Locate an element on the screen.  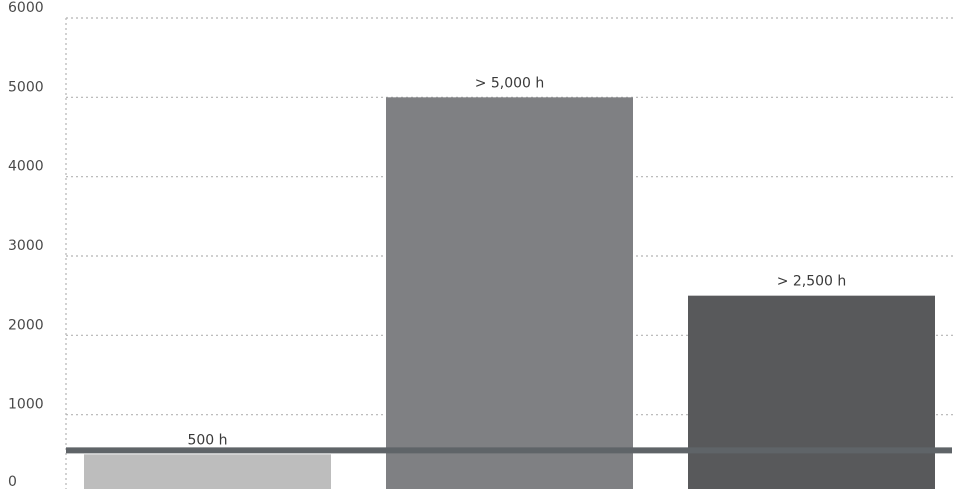
y-tick-labels: 0 1000 2000 3000 4000 5000 6000 is located at coordinates (26, 244).